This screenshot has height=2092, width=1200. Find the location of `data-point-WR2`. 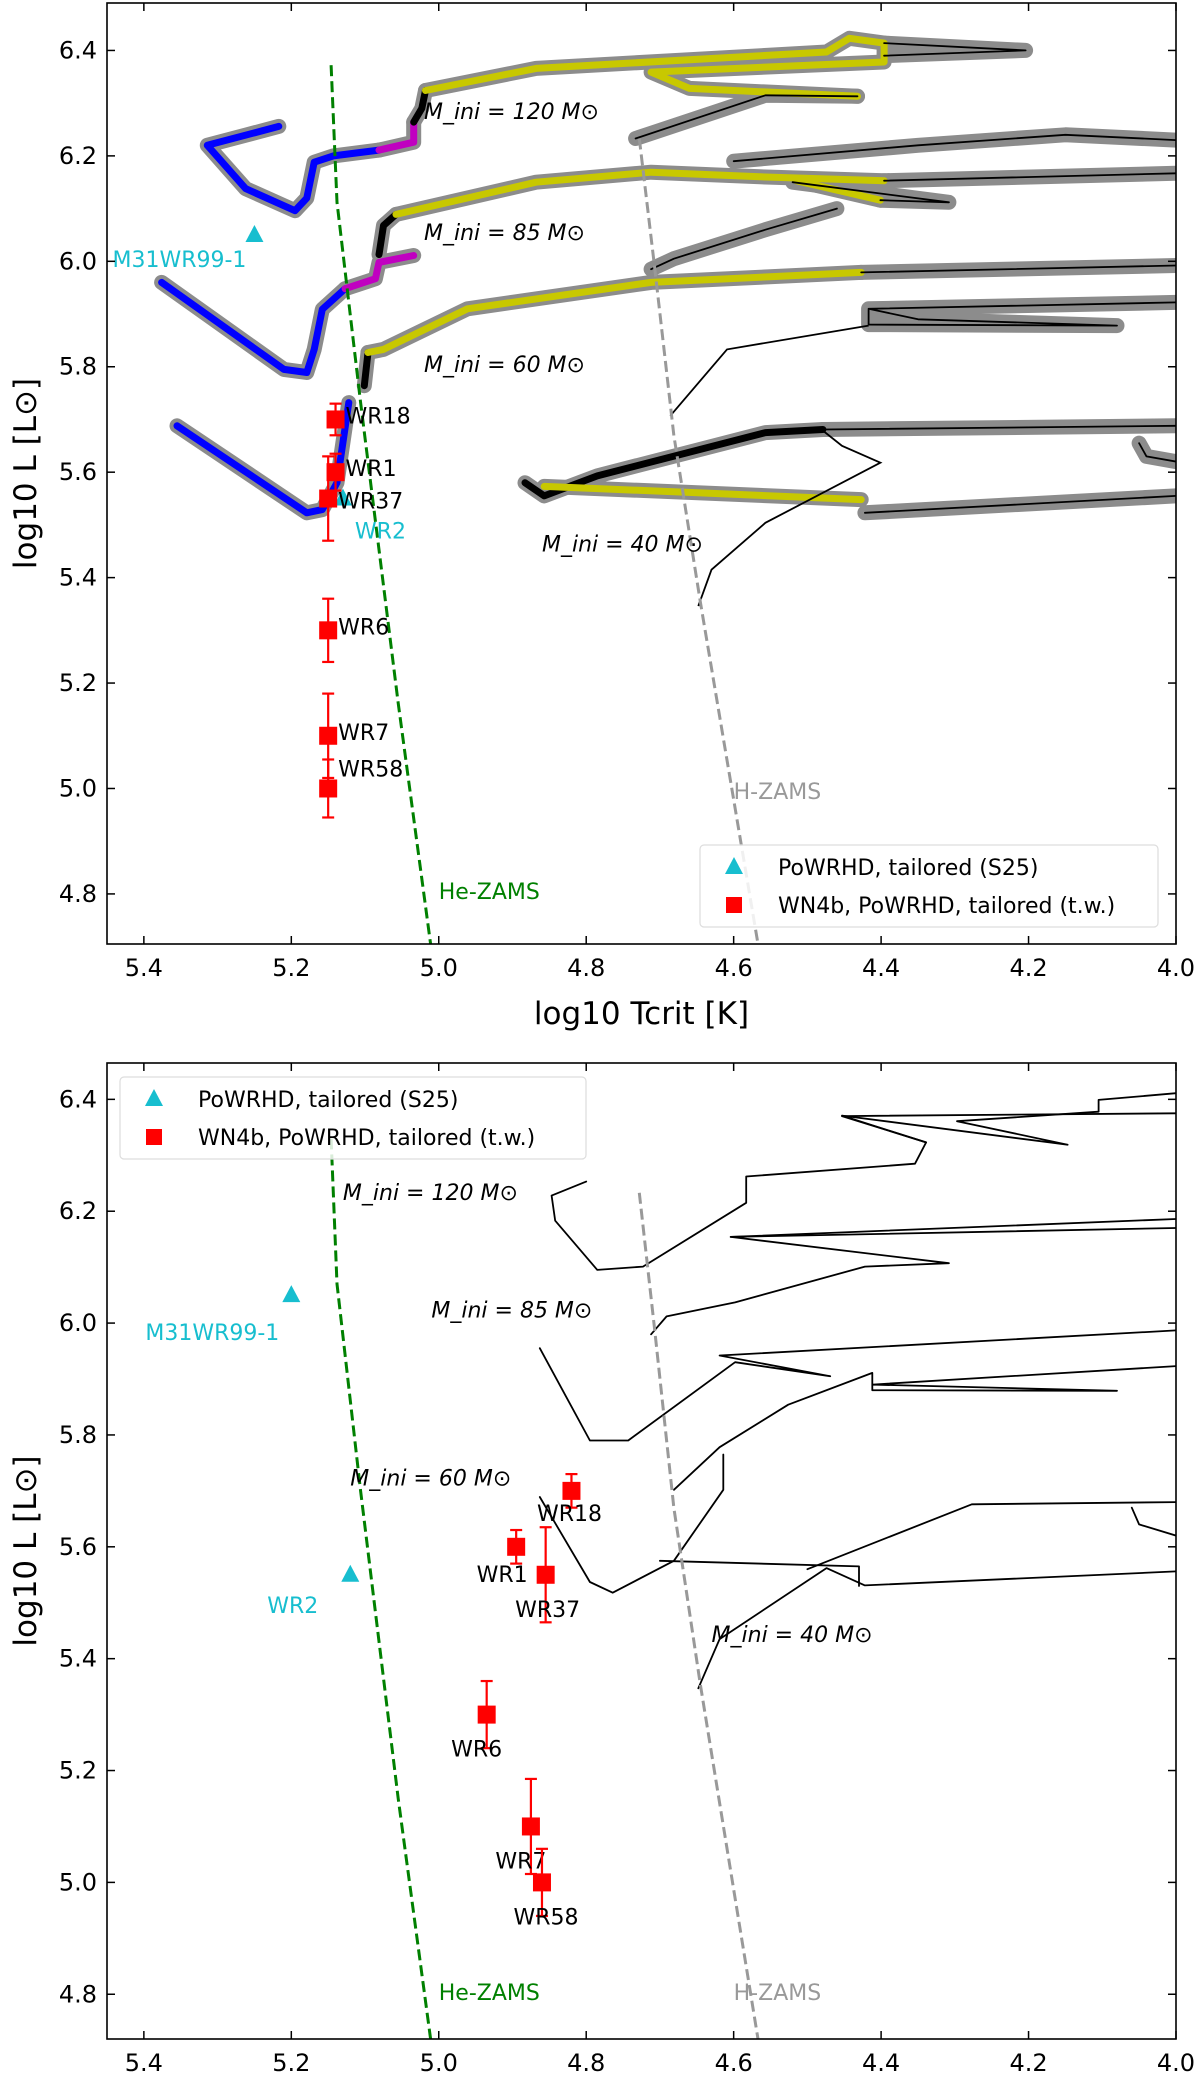

data-point-WR2 is located at coordinates (350, 1573).